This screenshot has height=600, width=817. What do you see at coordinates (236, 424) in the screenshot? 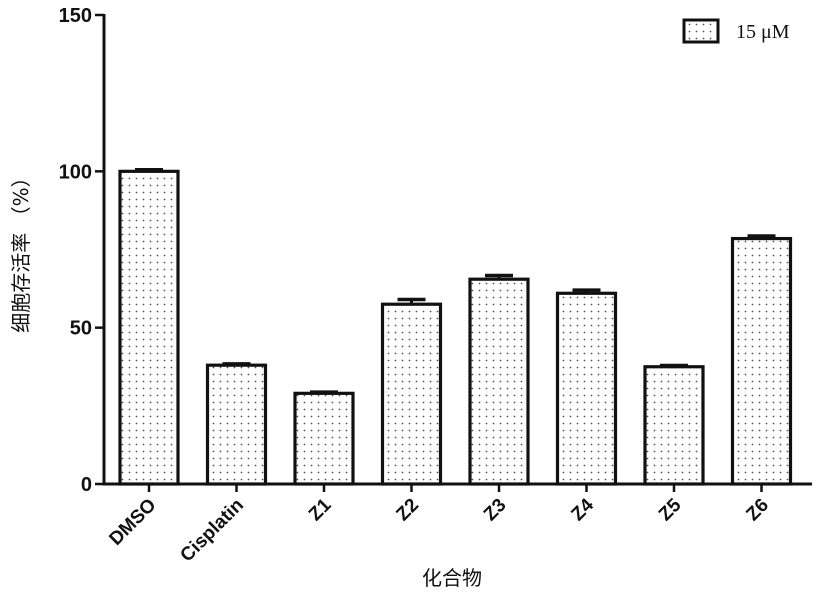
I see `bar-cisplatin` at bounding box center [236, 424].